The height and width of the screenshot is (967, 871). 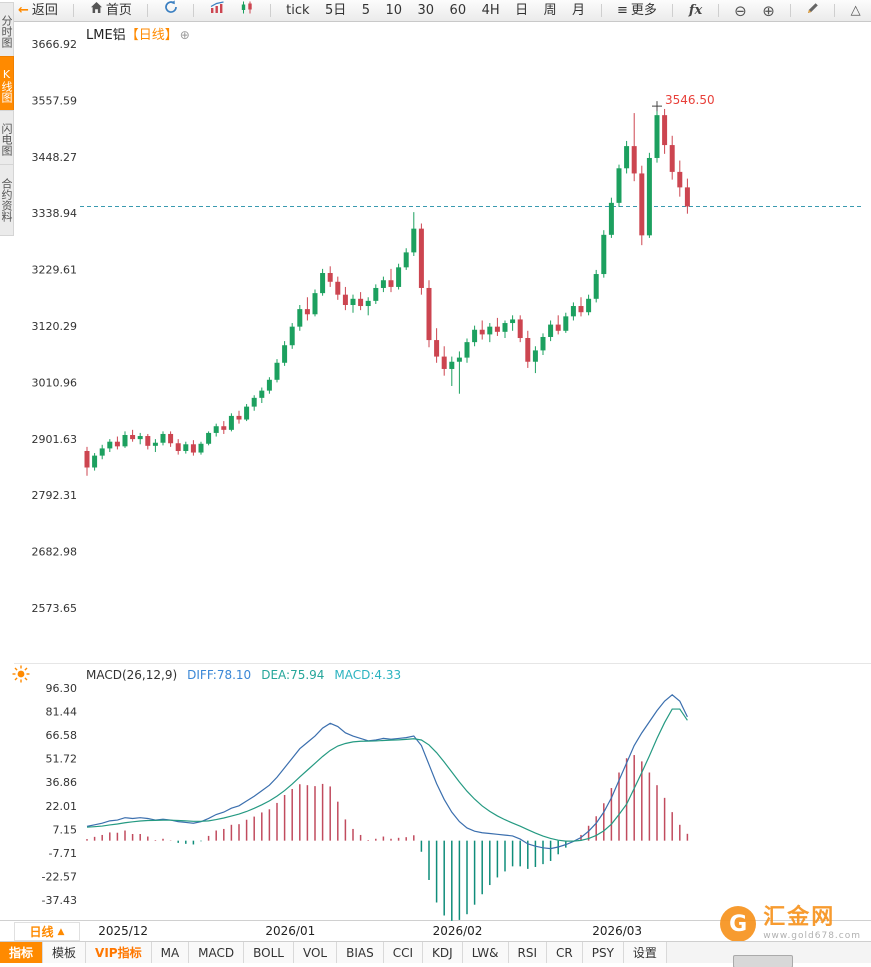 What do you see at coordinates (603, 952) in the screenshot?
I see `tab-psy: PSY` at bounding box center [603, 952].